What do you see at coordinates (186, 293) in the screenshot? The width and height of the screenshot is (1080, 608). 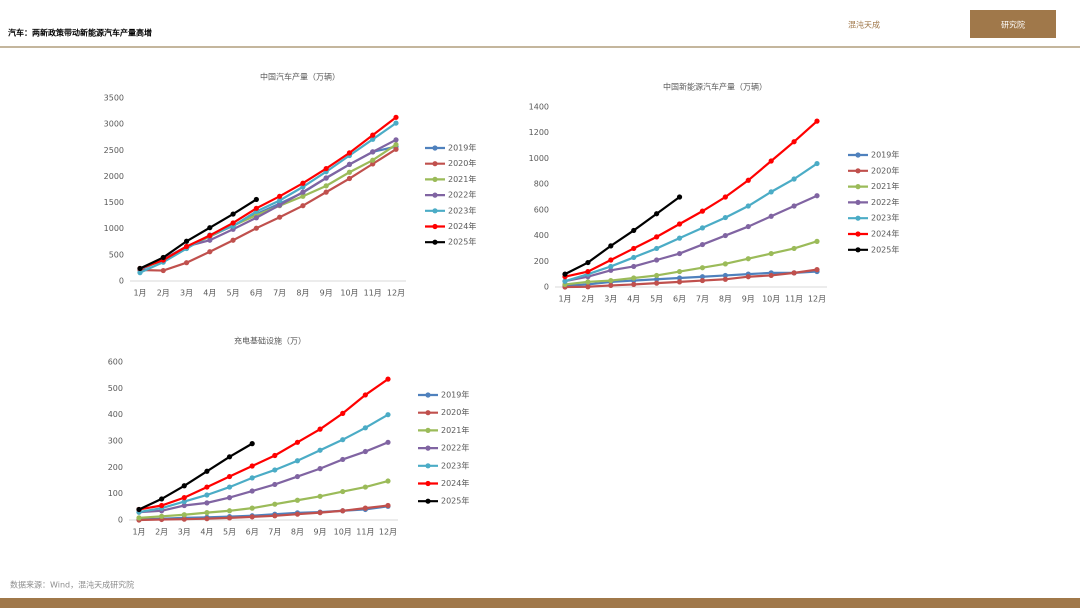 I see `x-tick-label: 3月` at bounding box center [186, 293].